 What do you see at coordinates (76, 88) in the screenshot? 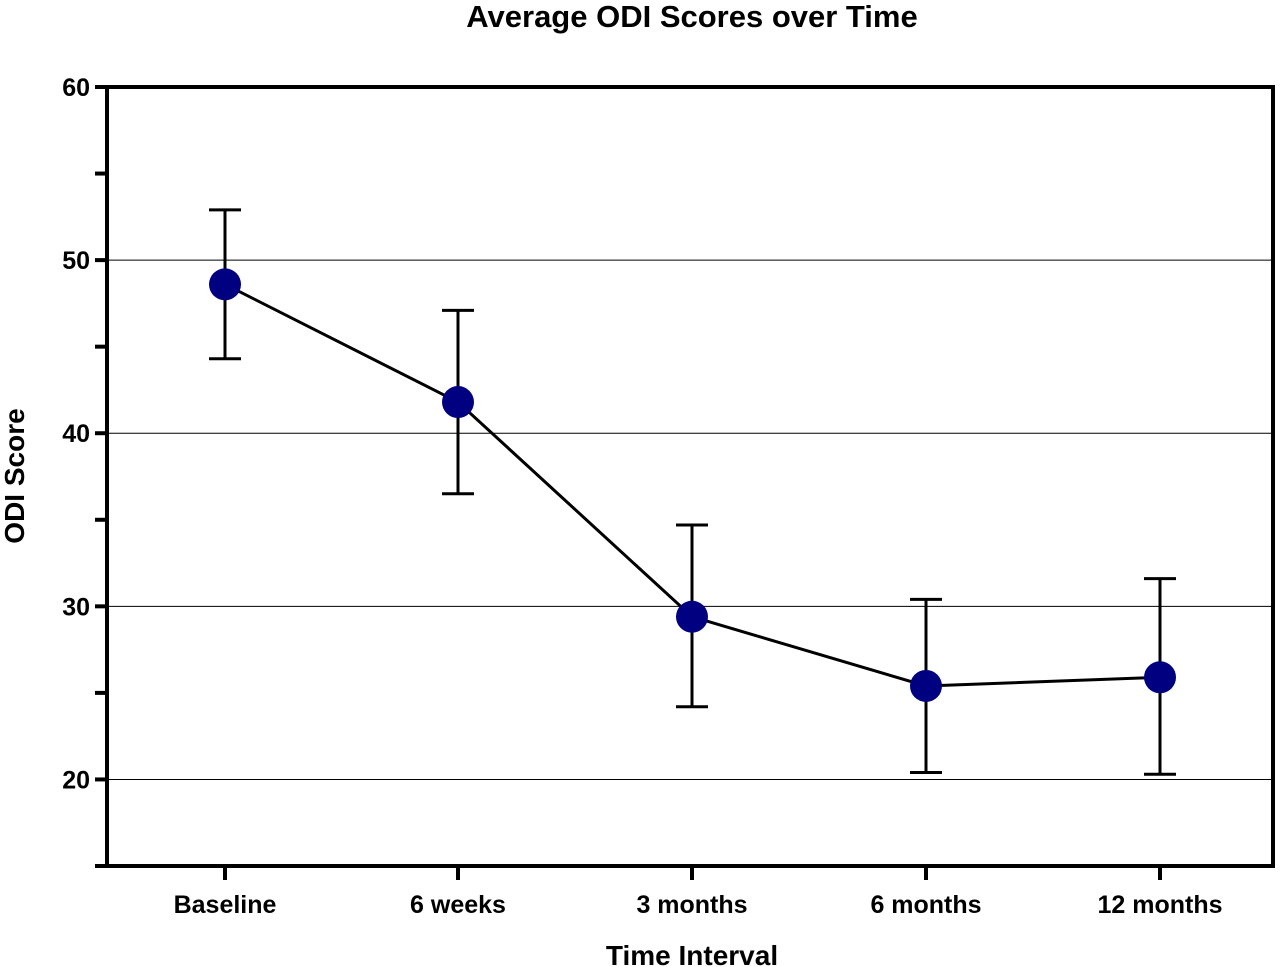
I see `y-tick-label-60: 60` at bounding box center [76, 88].